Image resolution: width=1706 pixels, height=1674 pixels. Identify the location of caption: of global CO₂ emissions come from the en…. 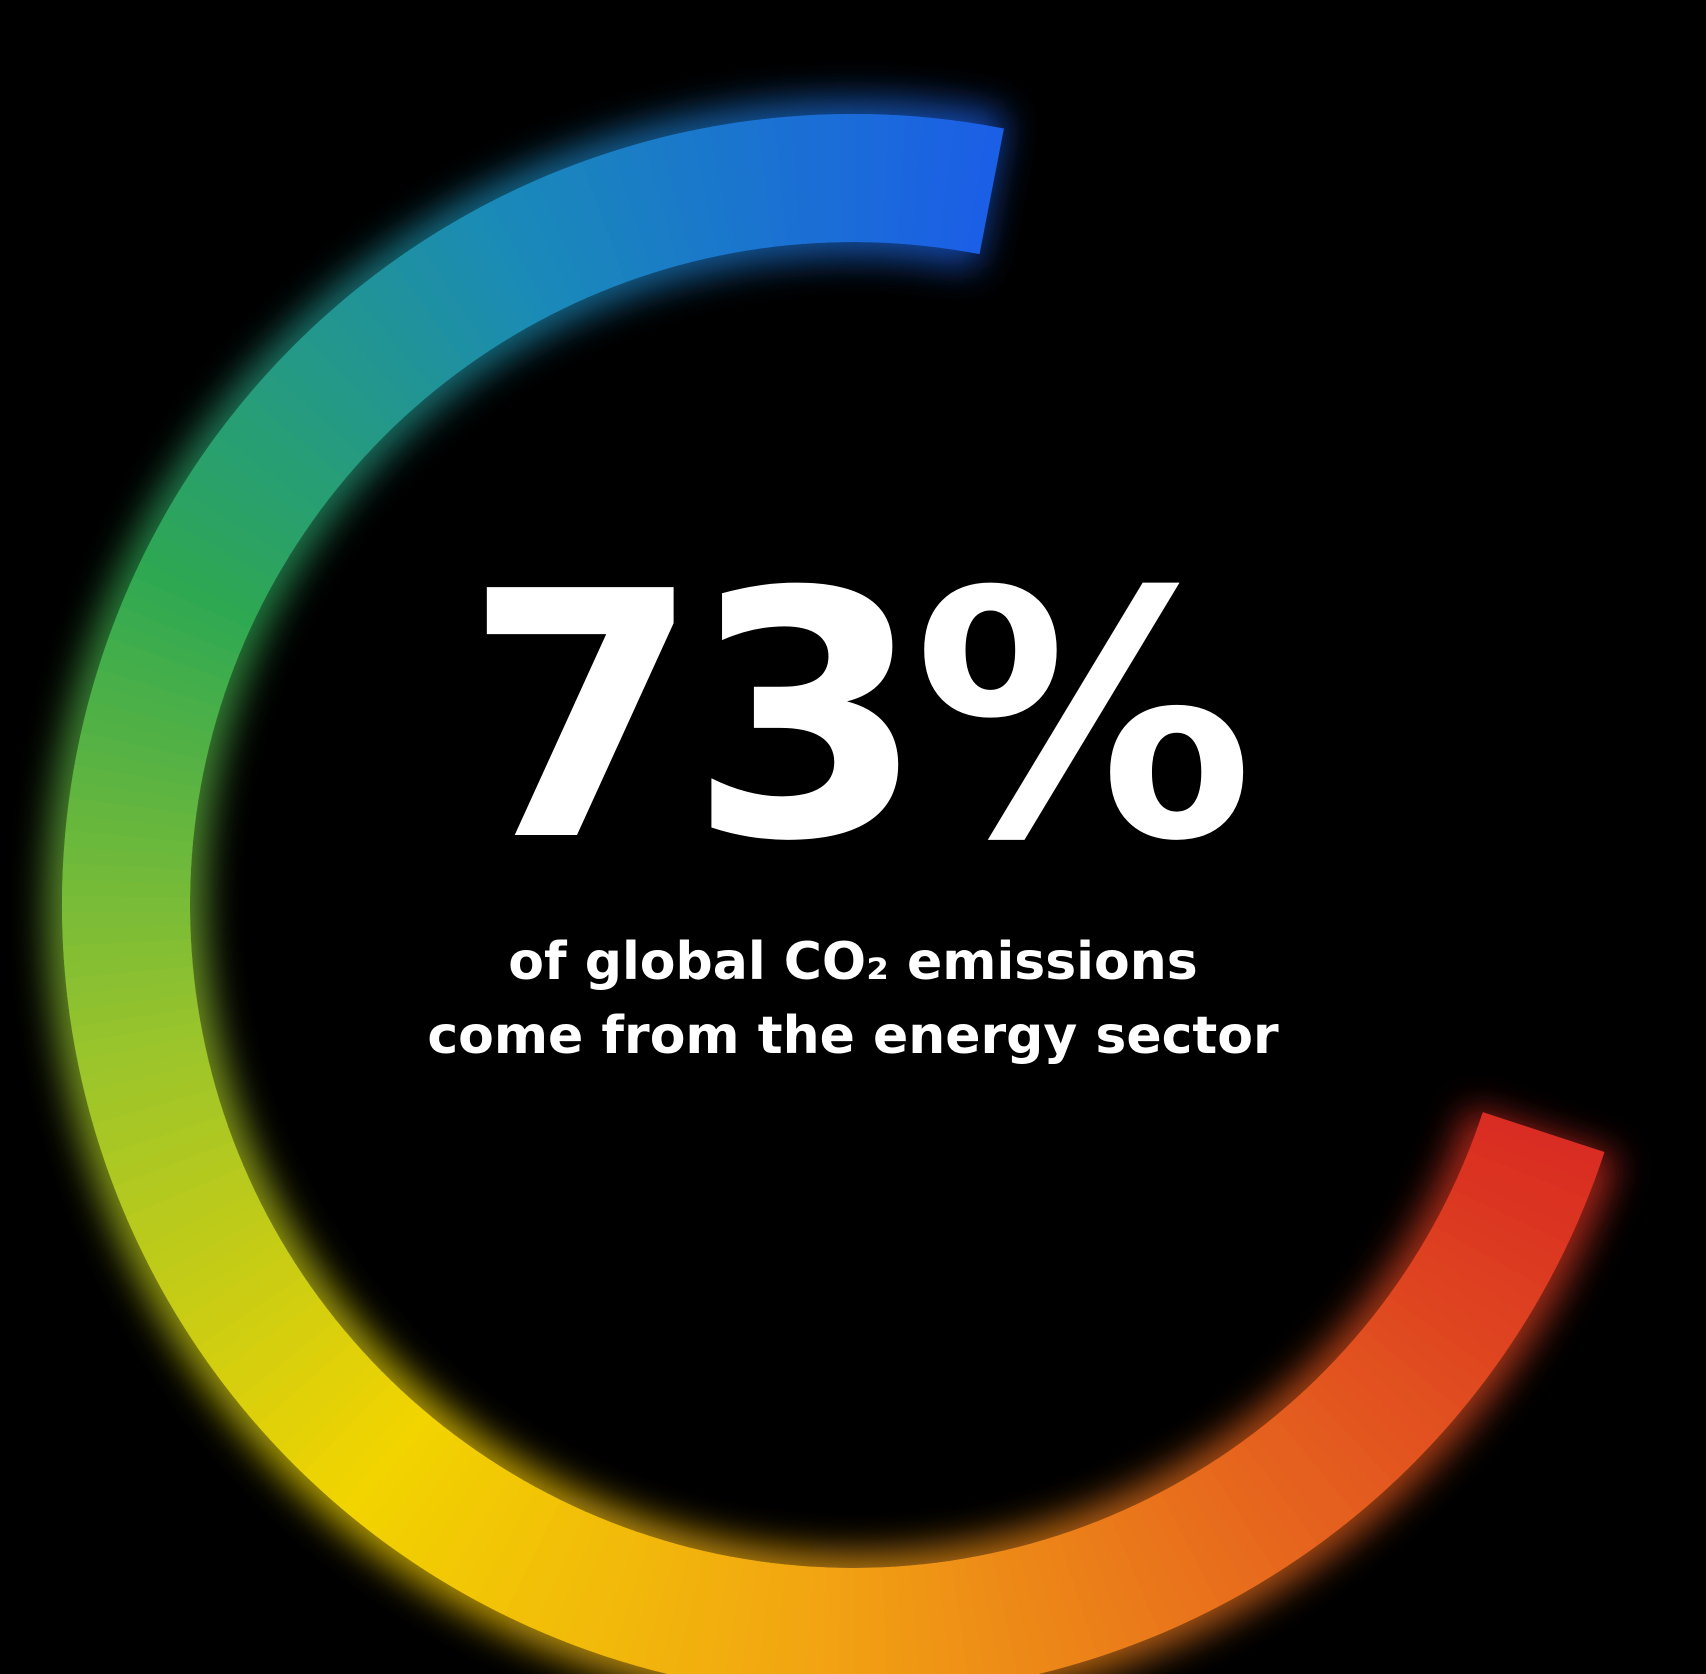
(853, 999).